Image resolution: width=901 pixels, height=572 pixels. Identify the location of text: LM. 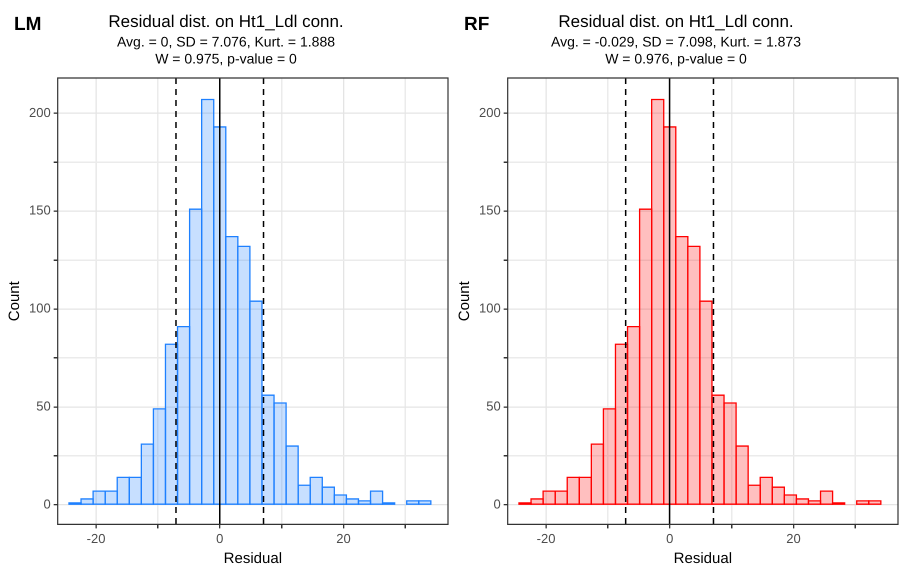
(28, 25).